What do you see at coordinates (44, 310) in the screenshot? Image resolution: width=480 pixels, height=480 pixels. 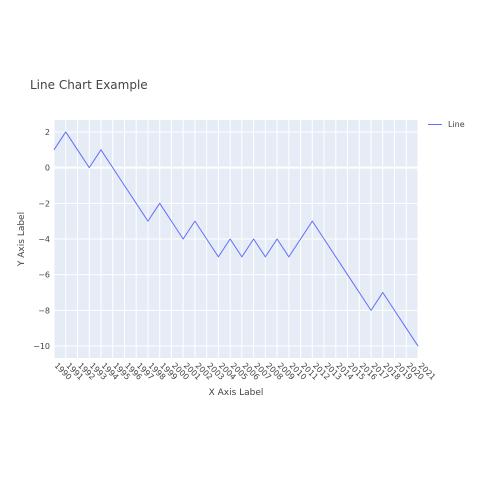 I see `y-tick-label: −8` at bounding box center [44, 310].